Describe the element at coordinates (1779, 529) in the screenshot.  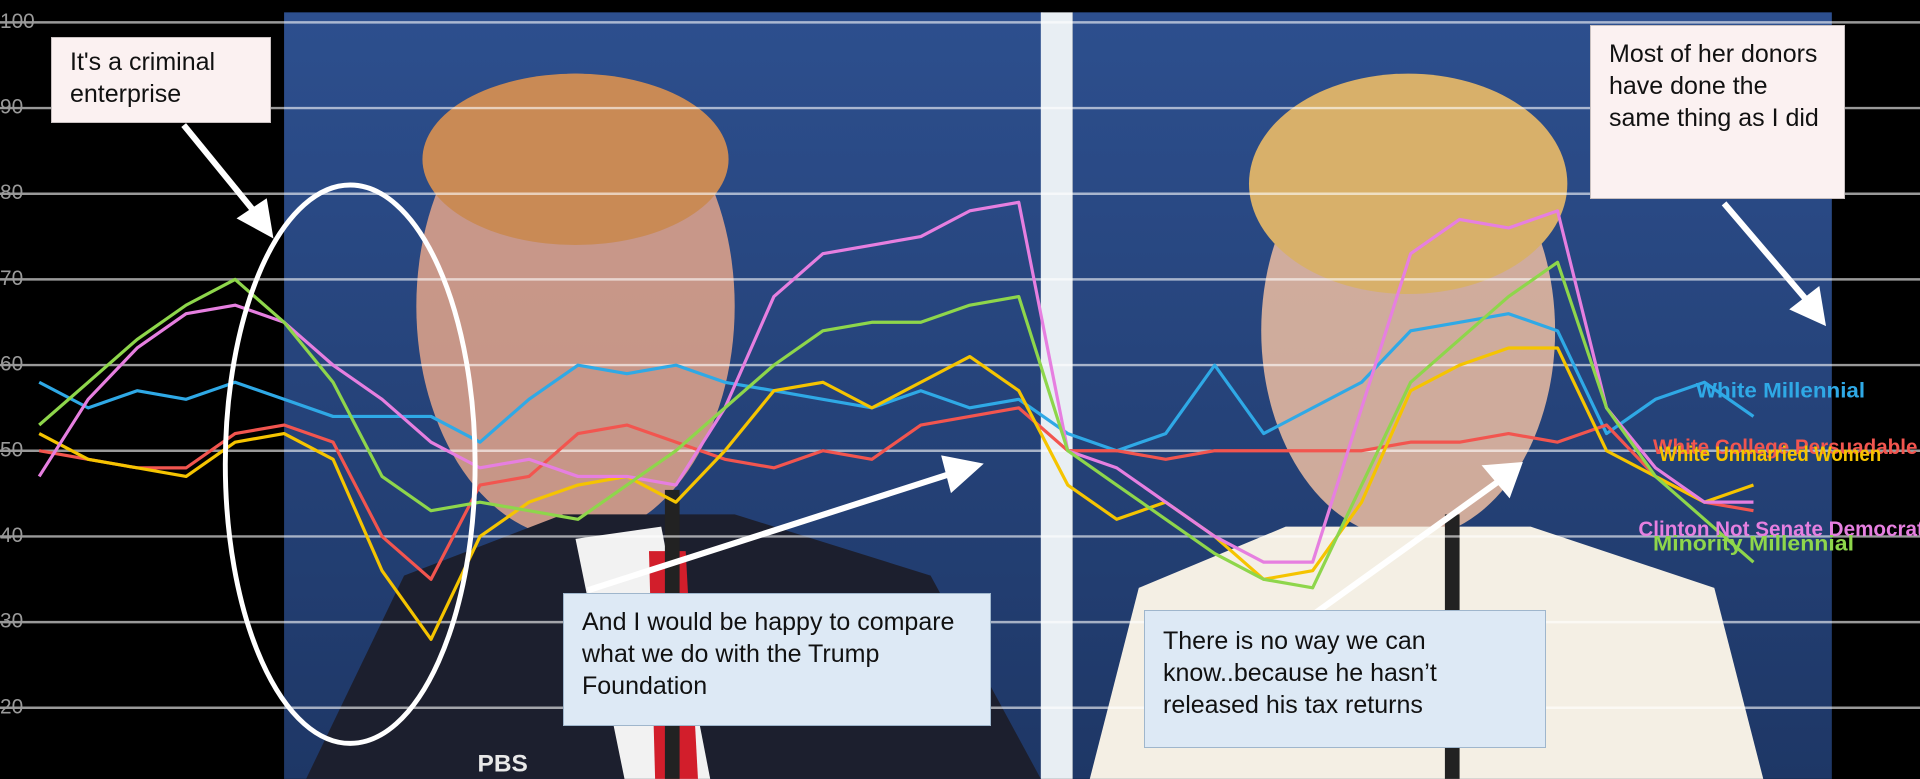
I see `legend-label: Clinton Not Senate Democrat` at that location.